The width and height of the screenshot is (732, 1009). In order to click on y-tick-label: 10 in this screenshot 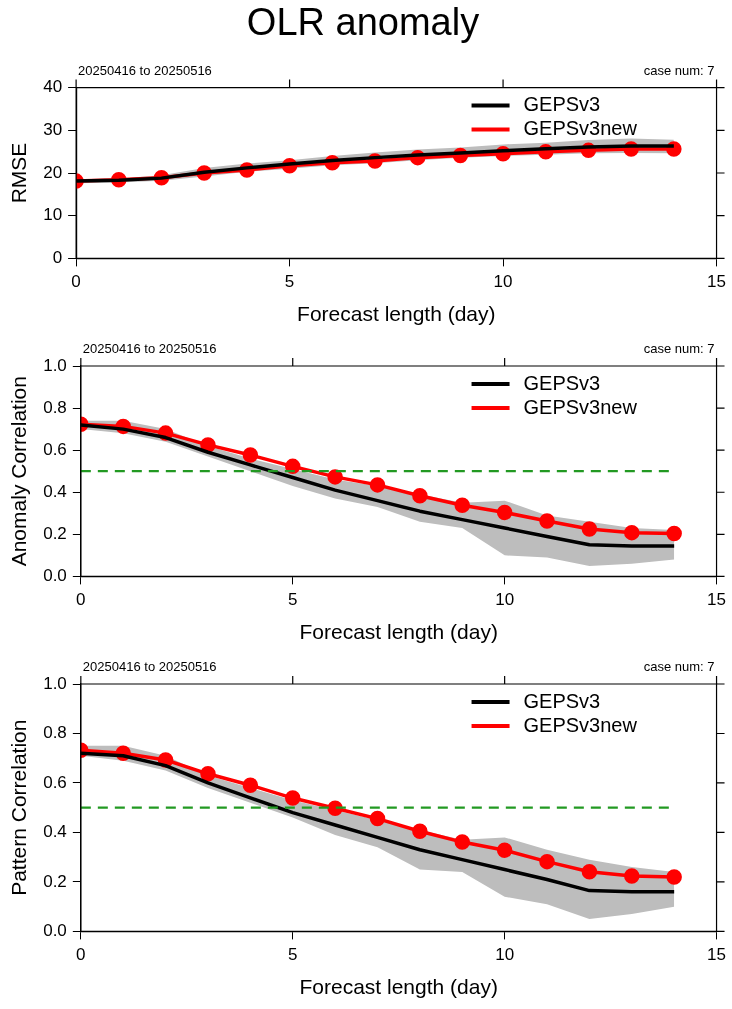, I will do `click(53, 215)`.